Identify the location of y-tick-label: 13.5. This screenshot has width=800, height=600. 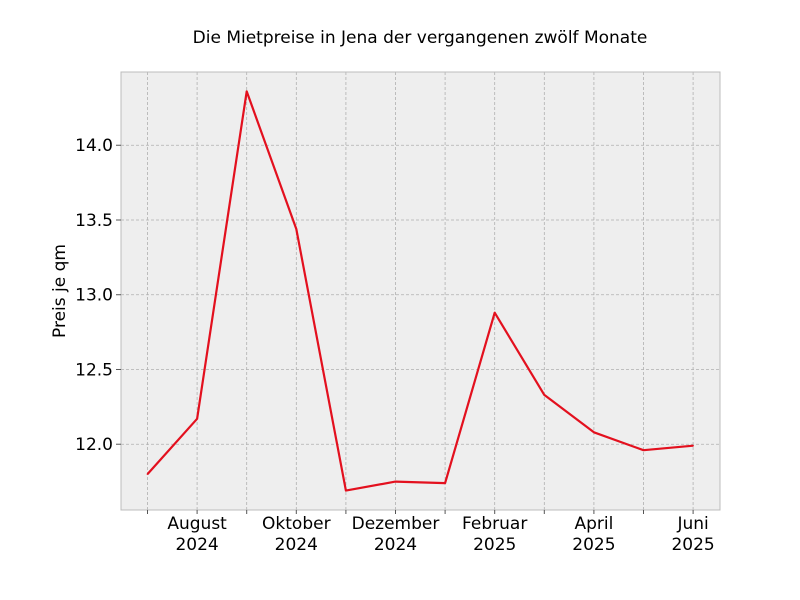
(94, 221).